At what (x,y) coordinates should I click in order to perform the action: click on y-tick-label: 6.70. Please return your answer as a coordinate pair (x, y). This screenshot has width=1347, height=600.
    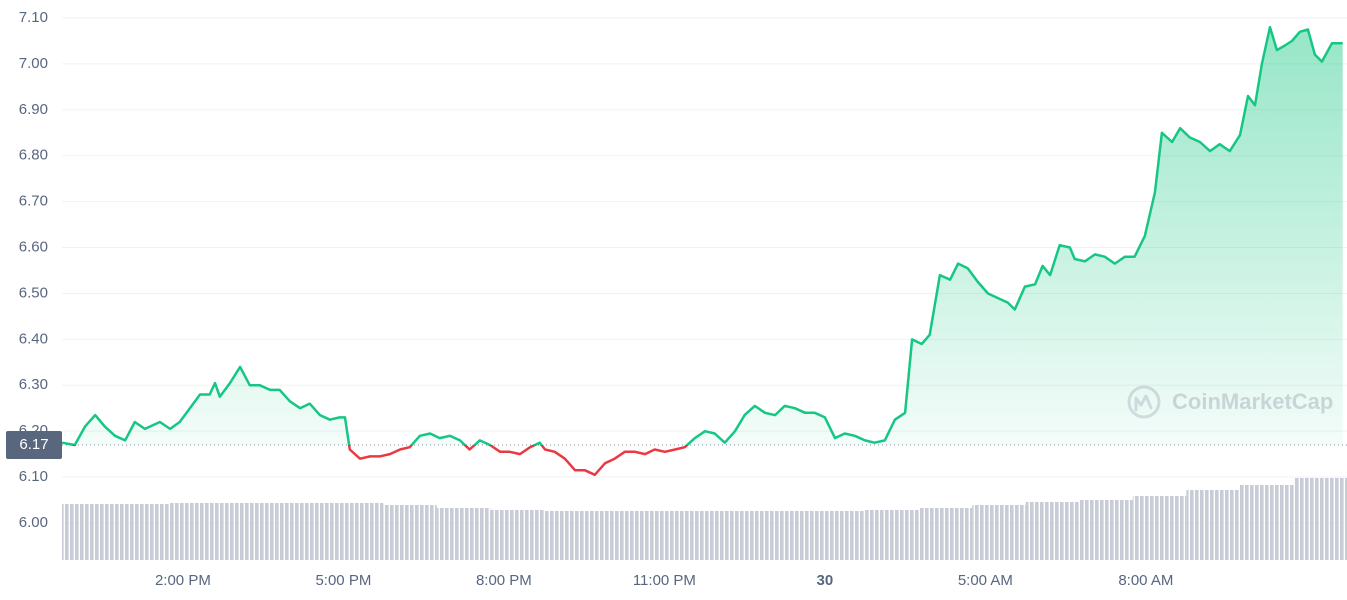
    Looking at the image, I should click on (33, 201).